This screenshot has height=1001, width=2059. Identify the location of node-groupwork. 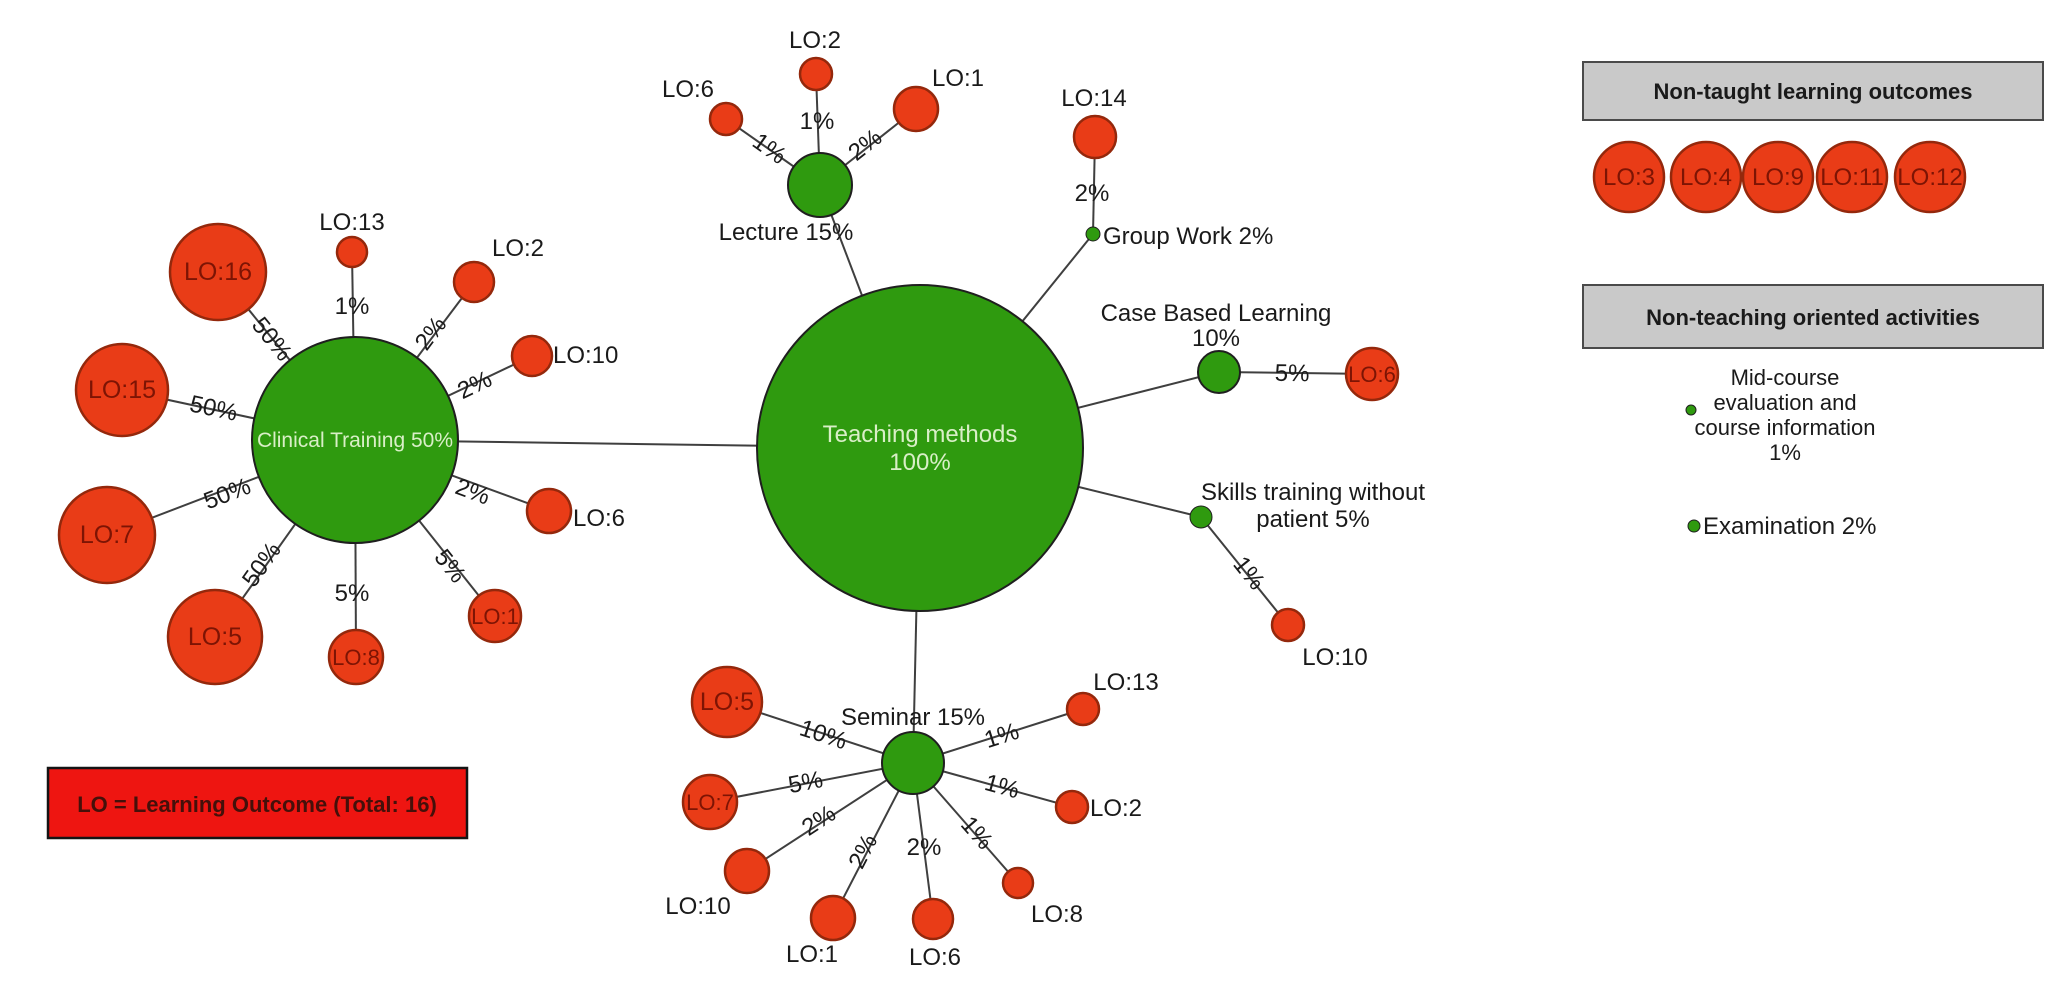
(1093, 234).